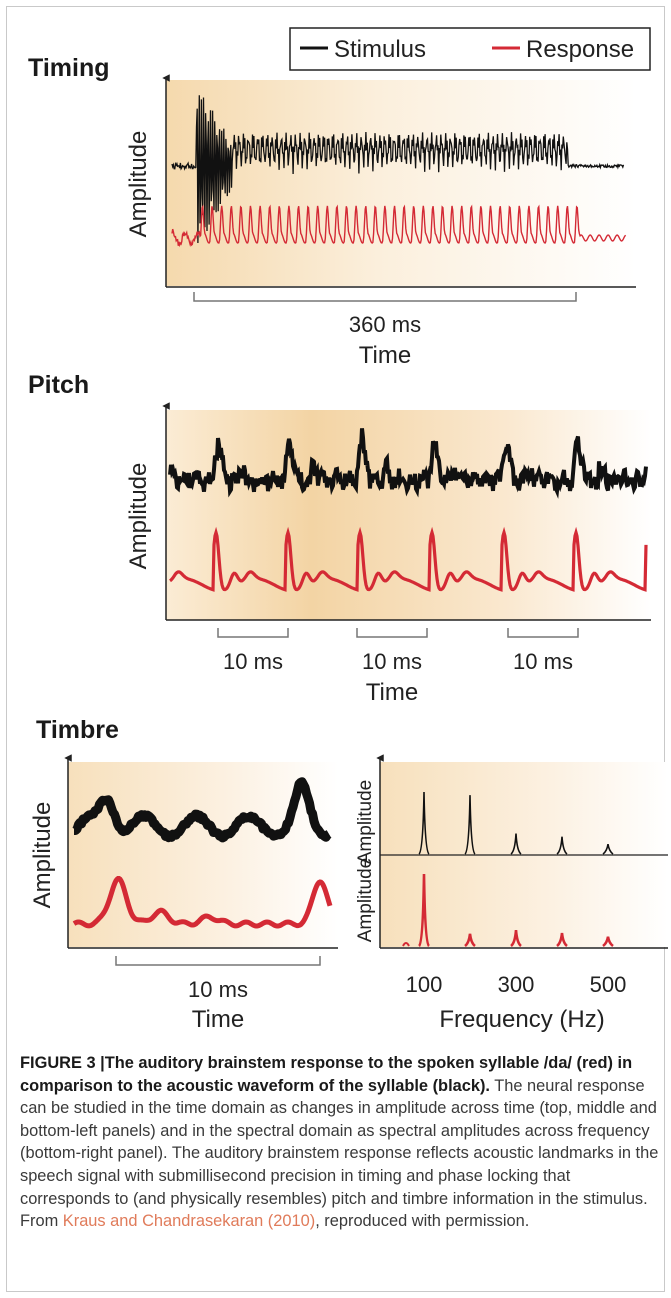  I want to click on spectrum-tick-500: 500, so click(608, 984).